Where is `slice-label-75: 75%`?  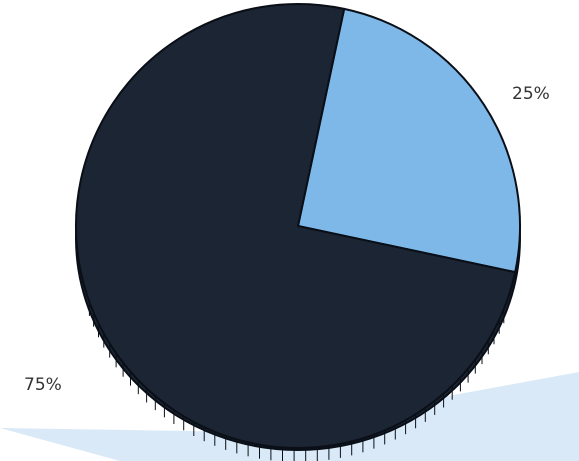 slice-label-75: 75% is located at coordinates (43, 385).